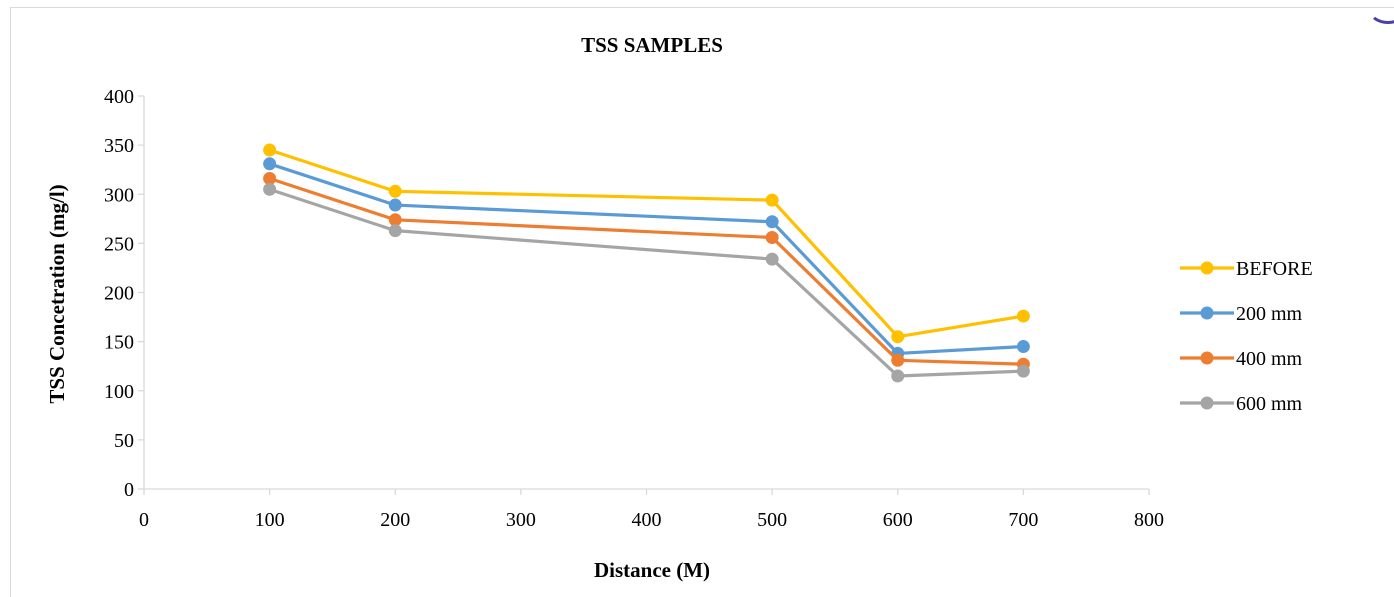 This screenshot has width=1394, height=597. Describe the element at coordinates (119, 244) in the screenshot. I see `y-tick-label: 250` at that location.